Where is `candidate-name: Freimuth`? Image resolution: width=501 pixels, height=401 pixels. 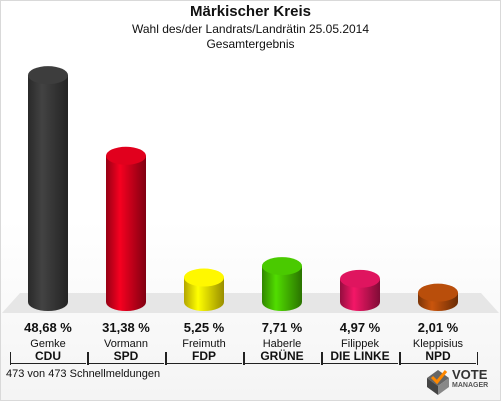 candidate-name: Freimuth is located at coordinates (204, 344).